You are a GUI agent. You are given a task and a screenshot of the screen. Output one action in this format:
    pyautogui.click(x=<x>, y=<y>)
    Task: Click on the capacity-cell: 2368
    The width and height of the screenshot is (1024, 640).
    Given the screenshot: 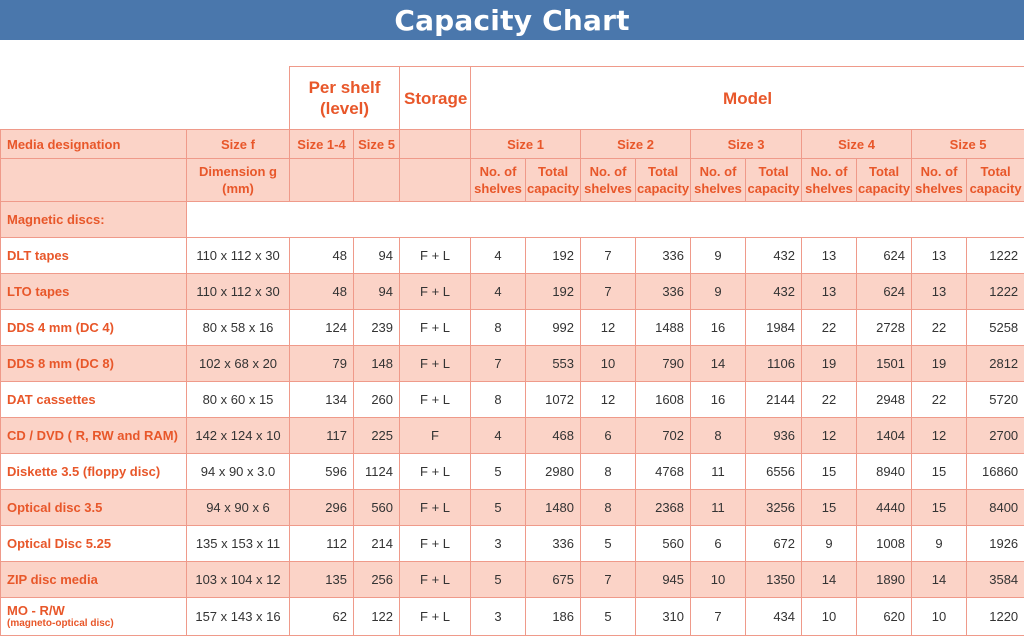 What is the action you would take?
    pyautogui.click(x=663, y=507)
    